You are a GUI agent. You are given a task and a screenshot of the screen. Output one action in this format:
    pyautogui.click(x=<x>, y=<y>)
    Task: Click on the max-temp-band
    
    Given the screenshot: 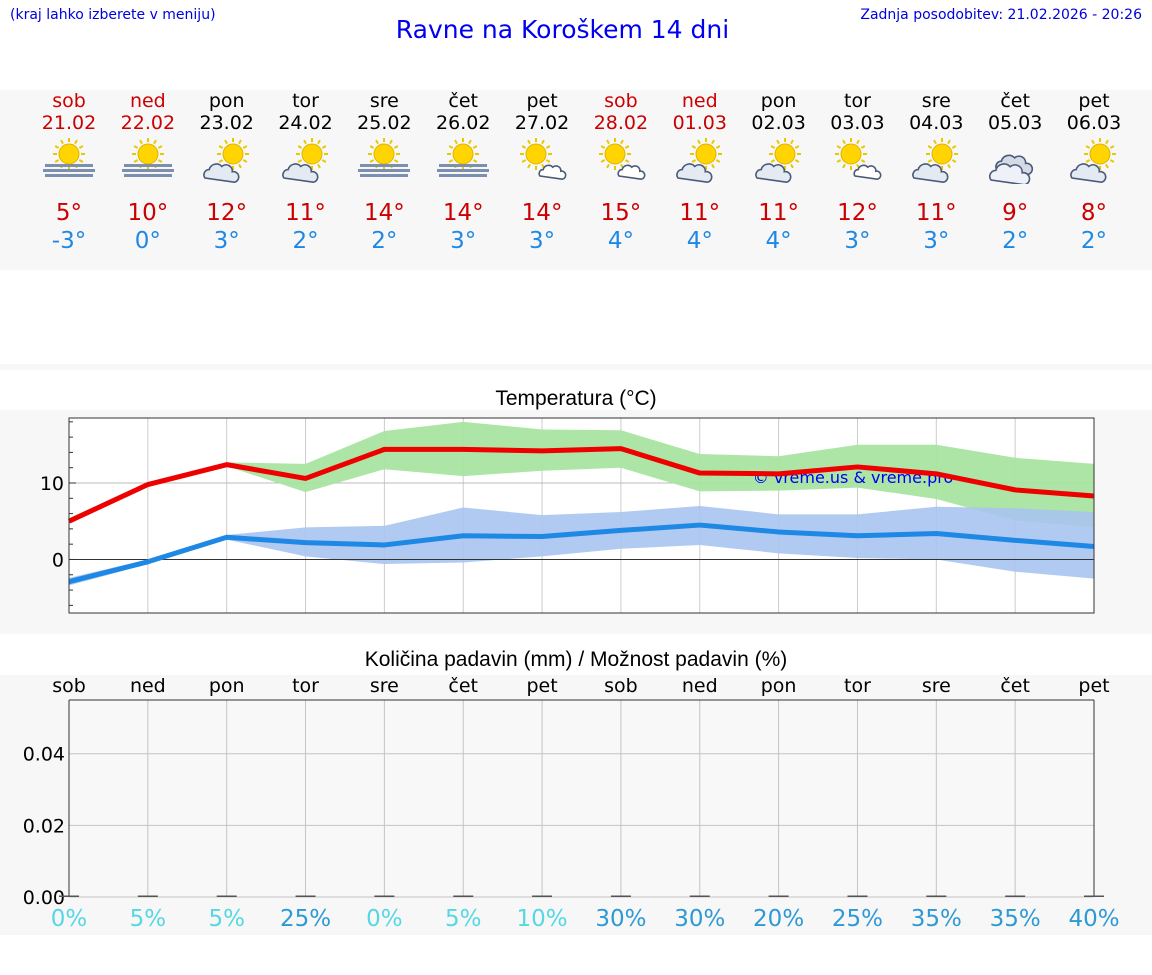 What is the action you would take?
    pyautogui.click(x=581, y=474)
    